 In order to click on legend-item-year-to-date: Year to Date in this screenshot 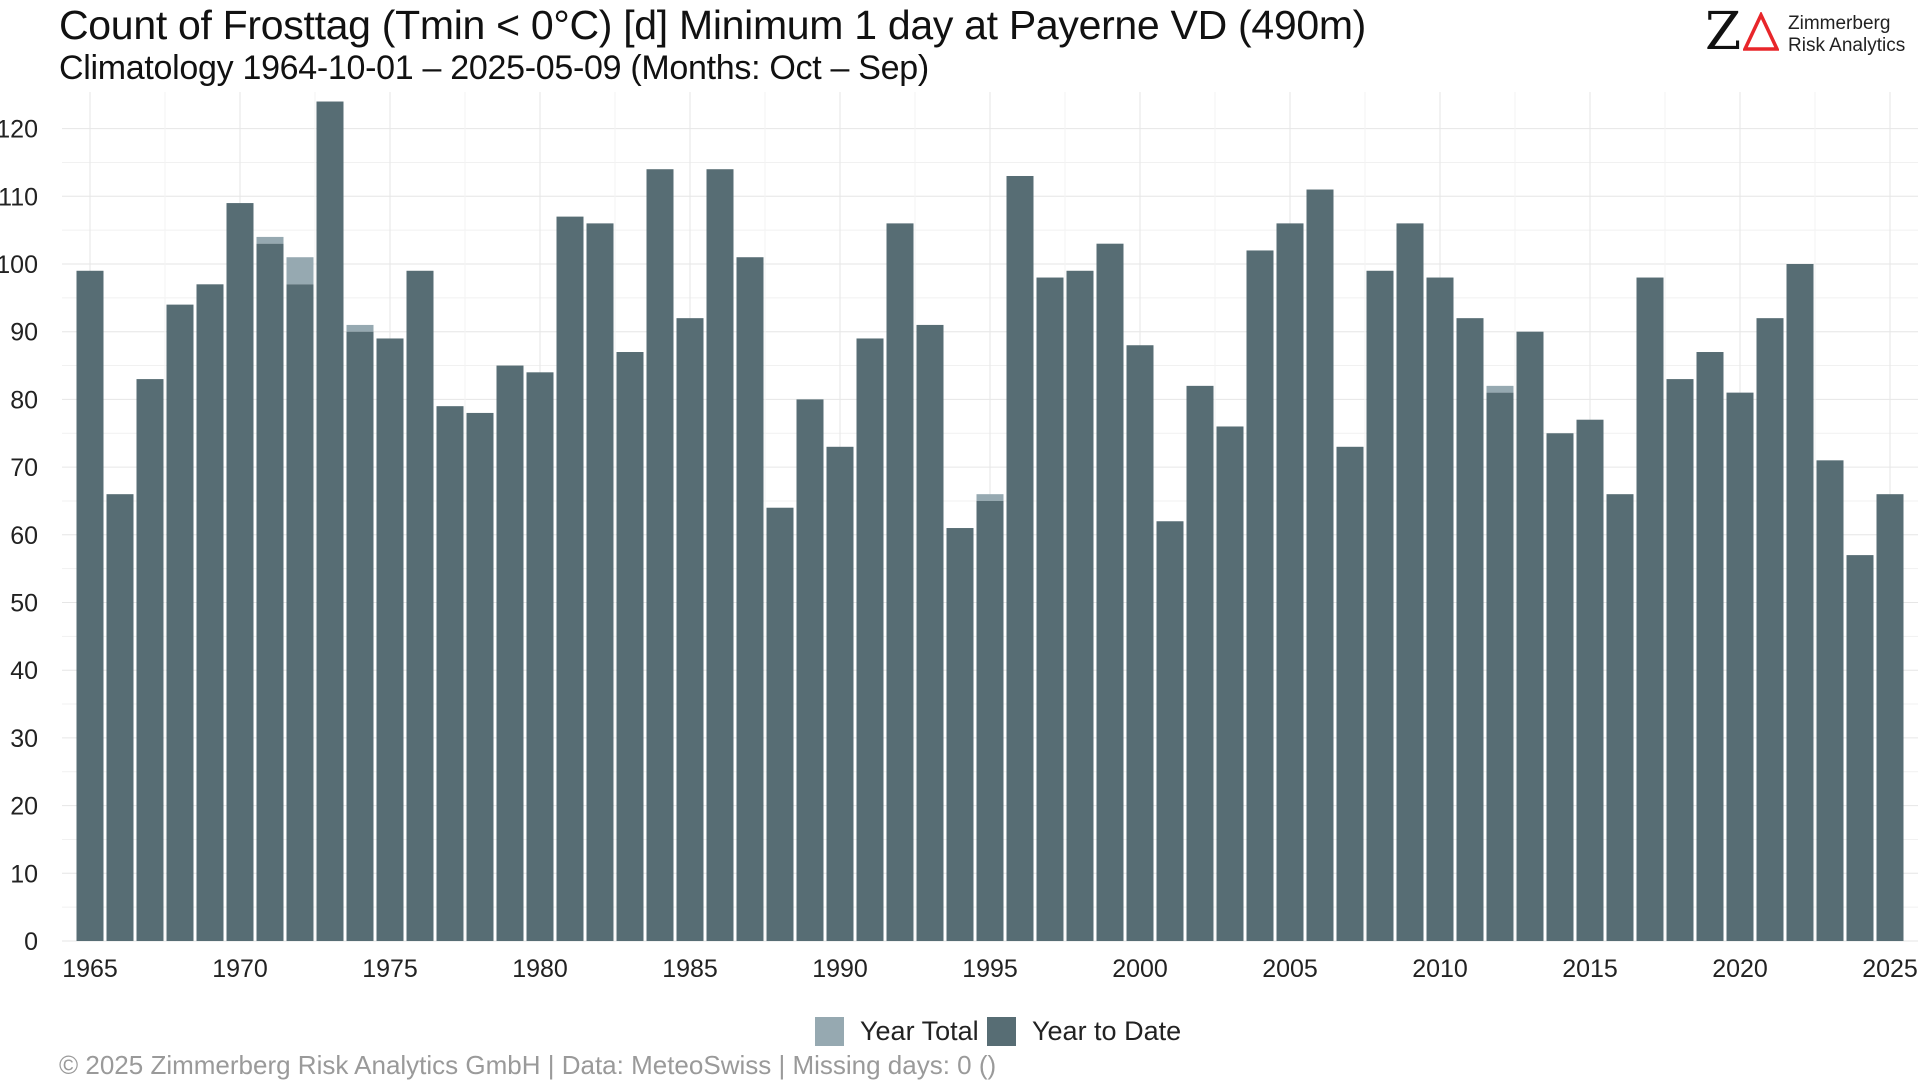, I will do `click(1084, 1031)`.